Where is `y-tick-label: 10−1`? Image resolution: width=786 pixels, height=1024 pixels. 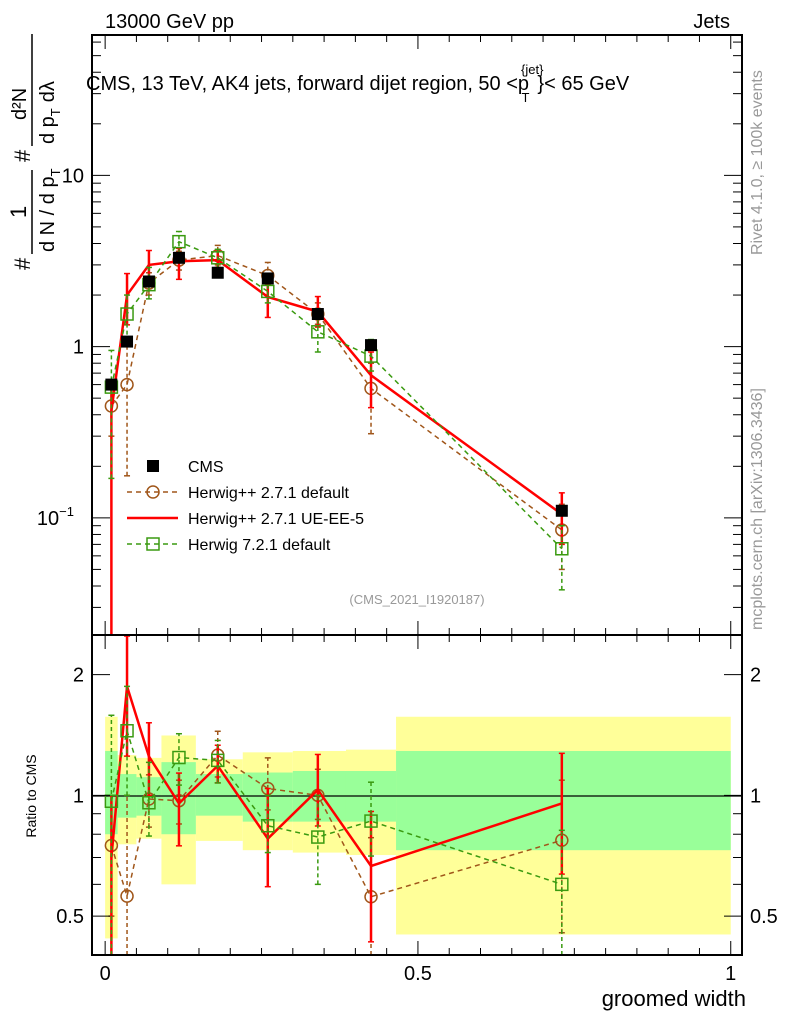 y-tick-label: 10−1 is located at coordinates (55, 517).